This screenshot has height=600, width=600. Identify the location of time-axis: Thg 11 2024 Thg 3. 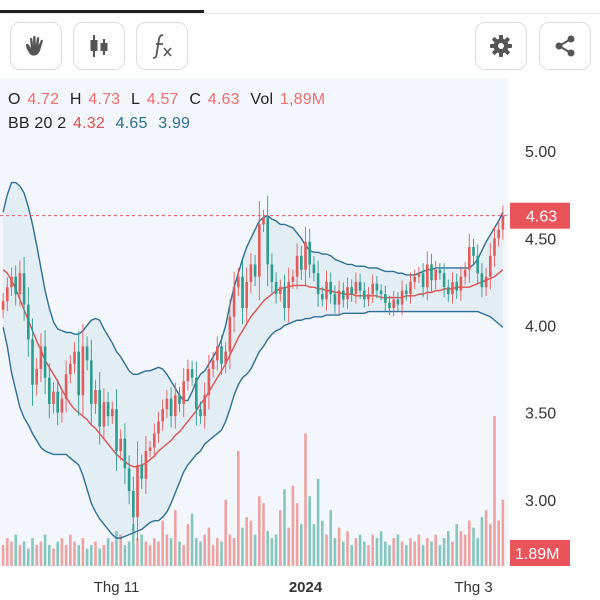
(293, 587).